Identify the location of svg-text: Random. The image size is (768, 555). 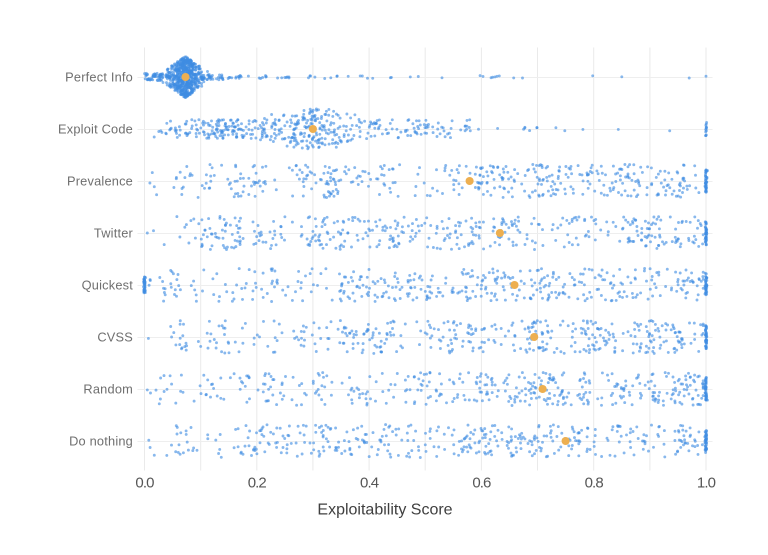
(108, 389).